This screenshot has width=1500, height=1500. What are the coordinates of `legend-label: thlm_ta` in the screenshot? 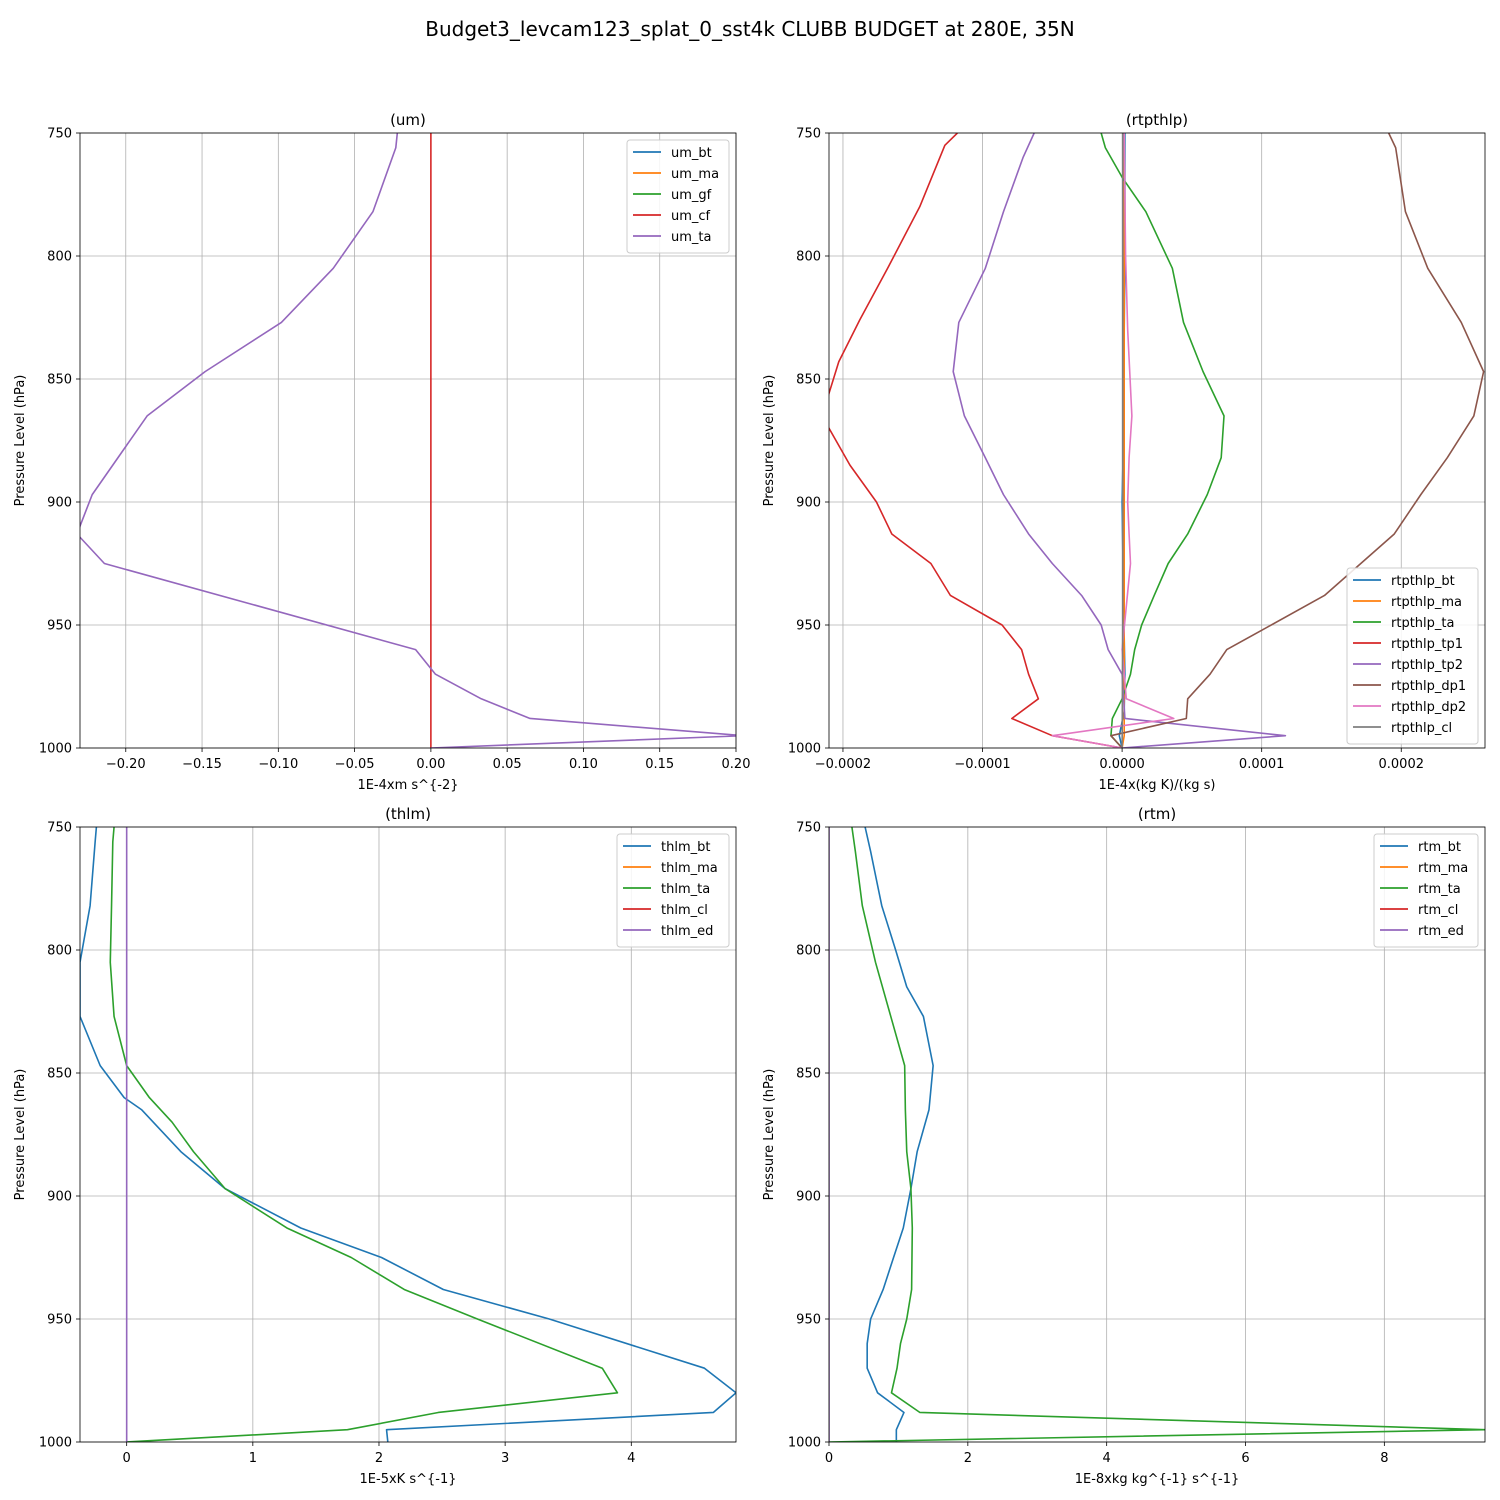 It's located at (685, 889).